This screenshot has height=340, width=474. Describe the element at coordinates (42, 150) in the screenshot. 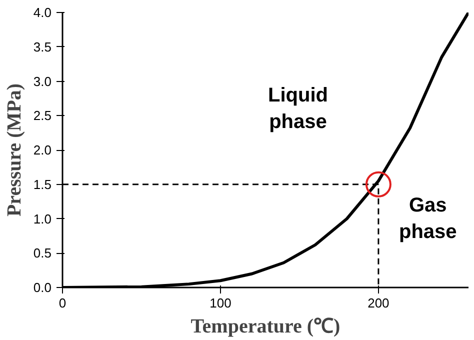

I see `y-tick-label: 2.0` at that location.